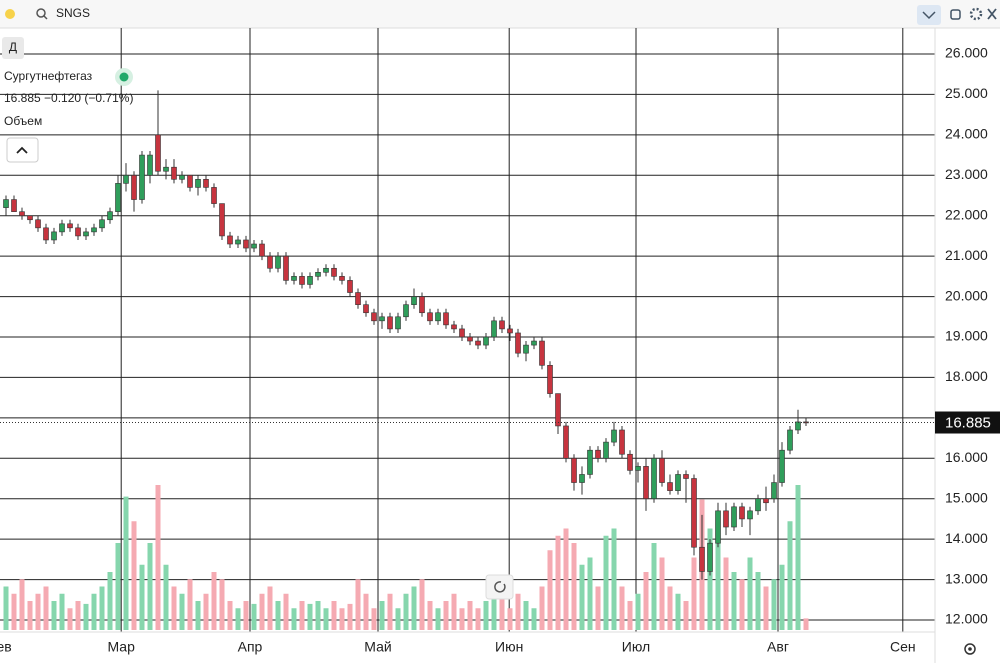  I want to click on period-button-label: Д, so click(13, 47).